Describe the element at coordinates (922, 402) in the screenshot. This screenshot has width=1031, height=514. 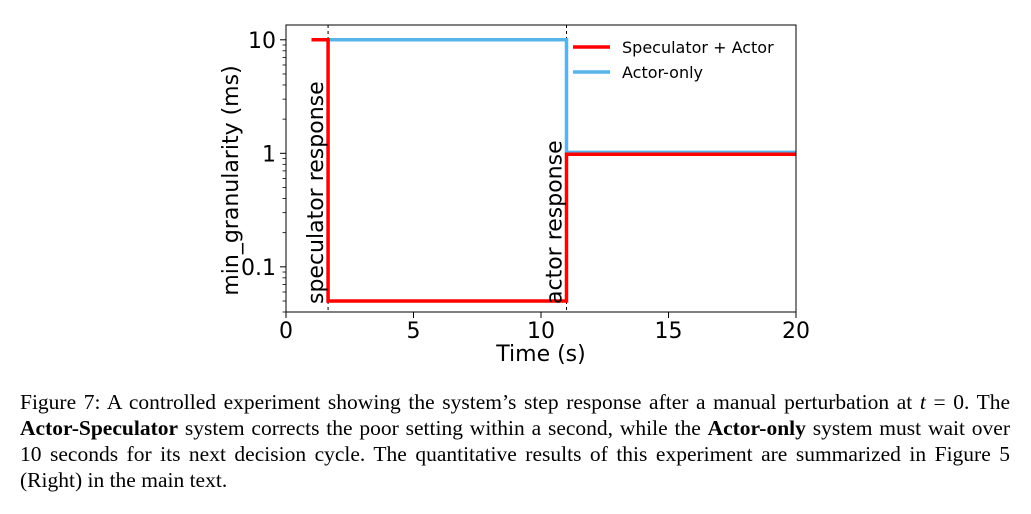
I see `caption-t-variable: t` at that location.